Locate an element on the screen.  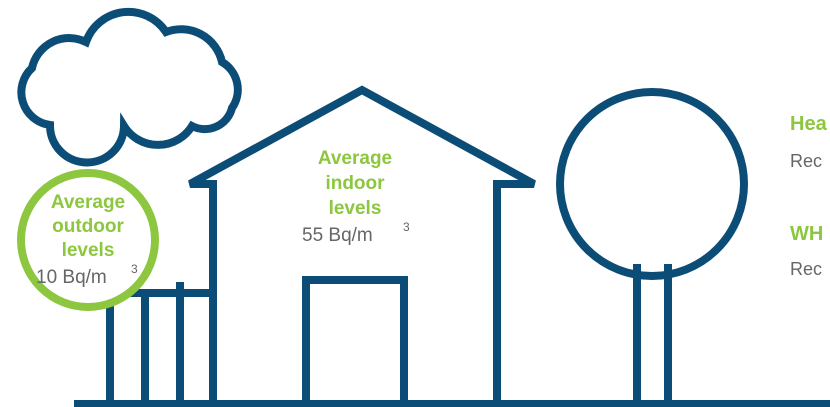
indoor-label: levels is located at coordinates (355, 208).